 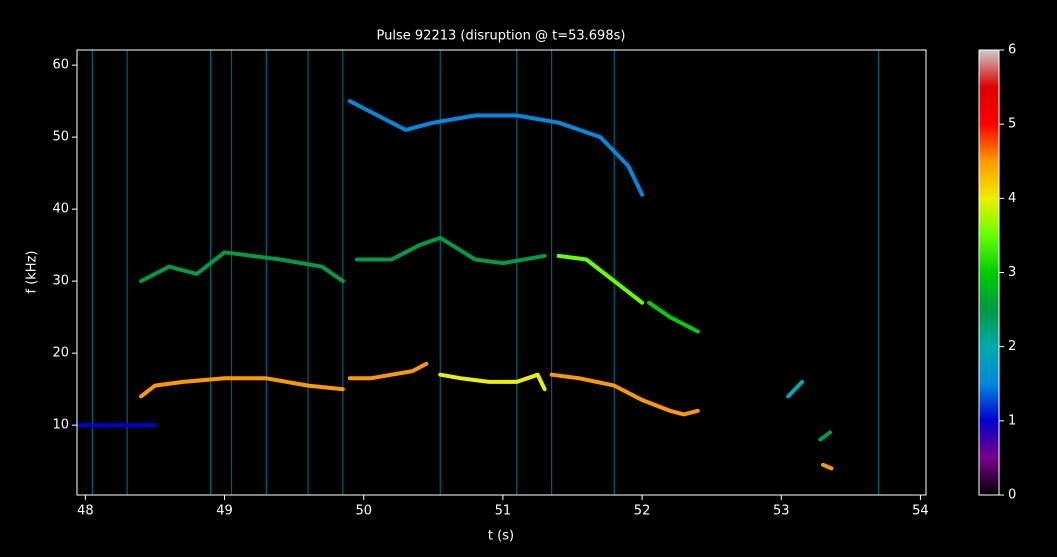 What do you see at coordinates (1012, 420) in the screenshot?
I see `colorbar-tick-label: 1` at bounding box center [1012, 420].